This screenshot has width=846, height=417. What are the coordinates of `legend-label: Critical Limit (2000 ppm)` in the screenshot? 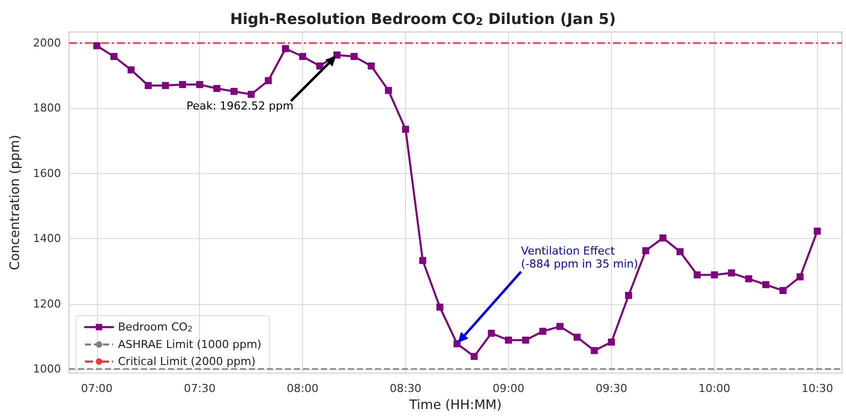 It's located at (187, 361).